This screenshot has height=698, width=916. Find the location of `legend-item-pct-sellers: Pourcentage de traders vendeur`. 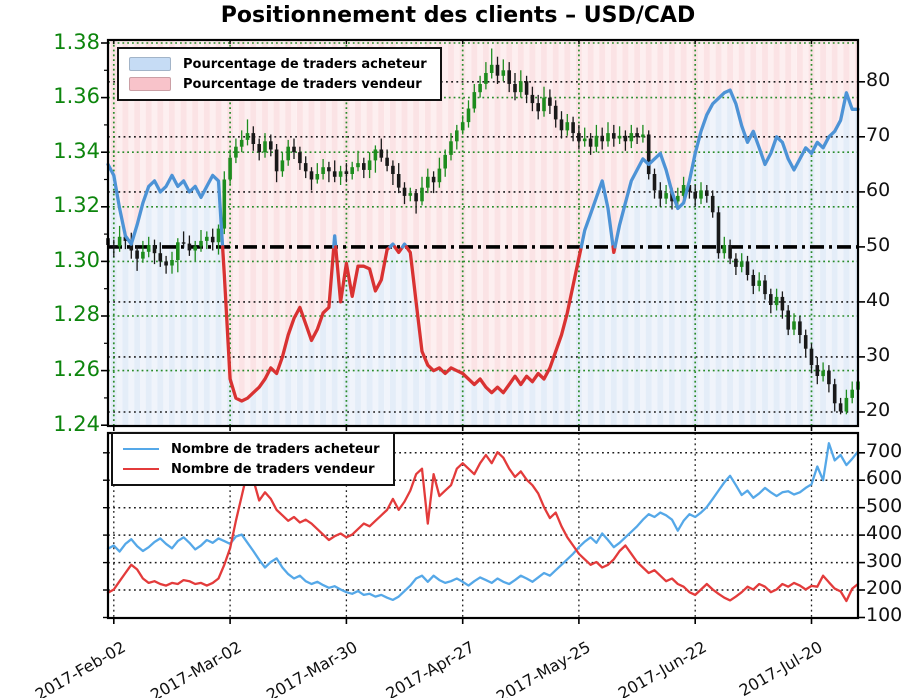

legend-item-pct-sellers: Pourcentage de traders vendeur is located at coordinates (278, 84).